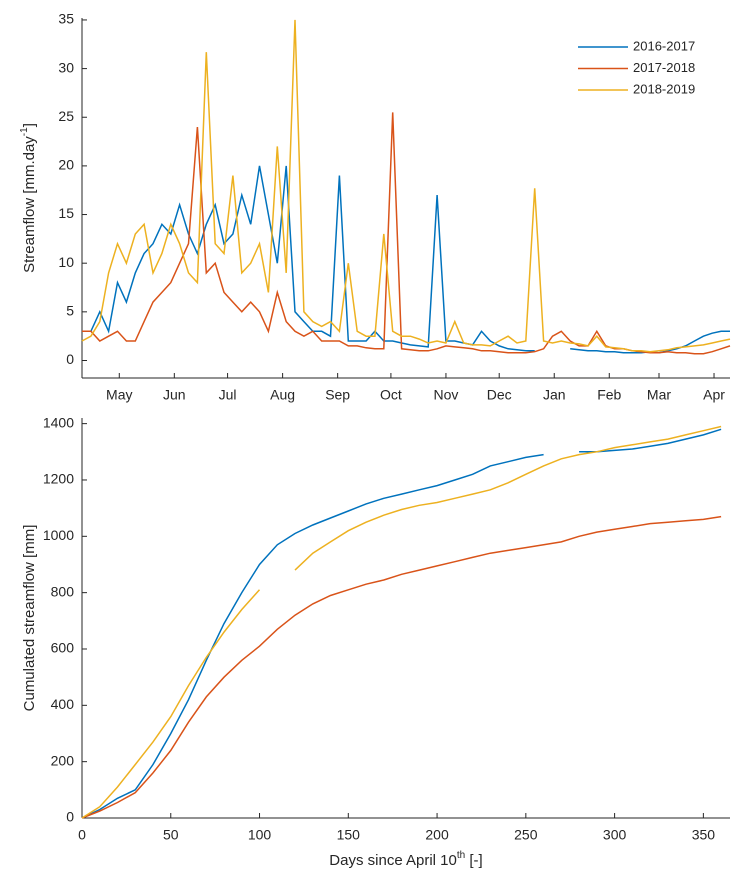  What do you see at coordinates (609, 395) in the screenshot?
I see `x-tick-label: Feb` at bounding box center [609, 395].